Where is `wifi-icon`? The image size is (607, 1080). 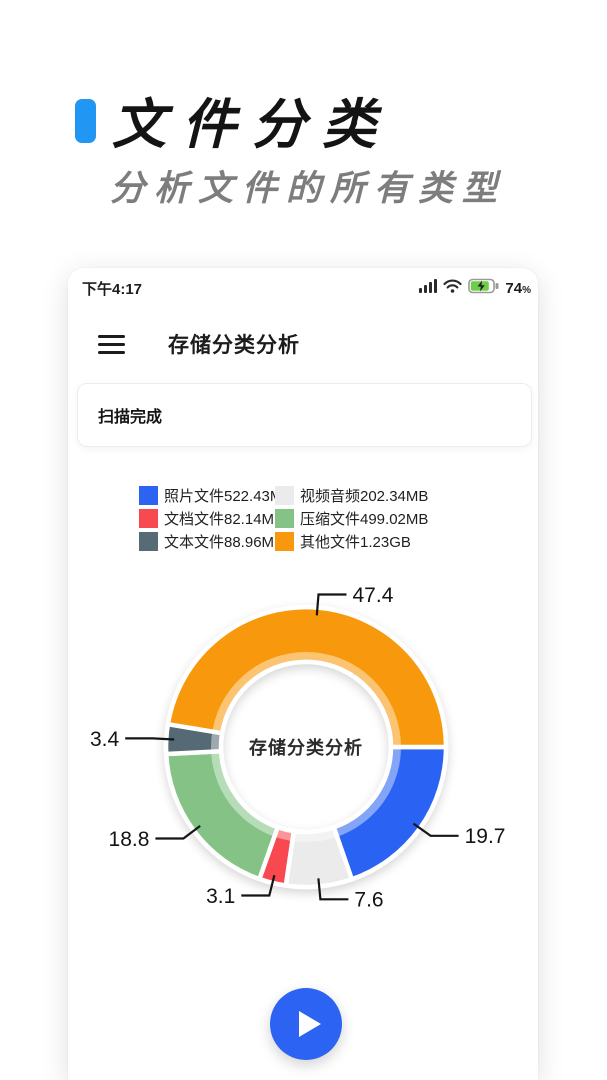
wifi-icon is located at coordinates (453, 288).